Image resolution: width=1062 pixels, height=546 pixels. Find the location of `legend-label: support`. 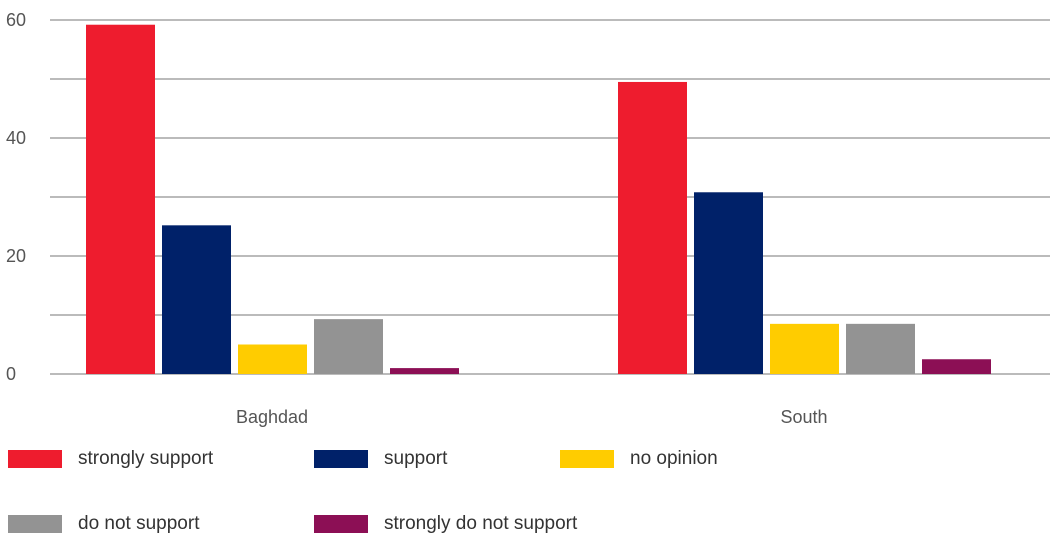

legend-label: support is located at coordinates (416, 458).